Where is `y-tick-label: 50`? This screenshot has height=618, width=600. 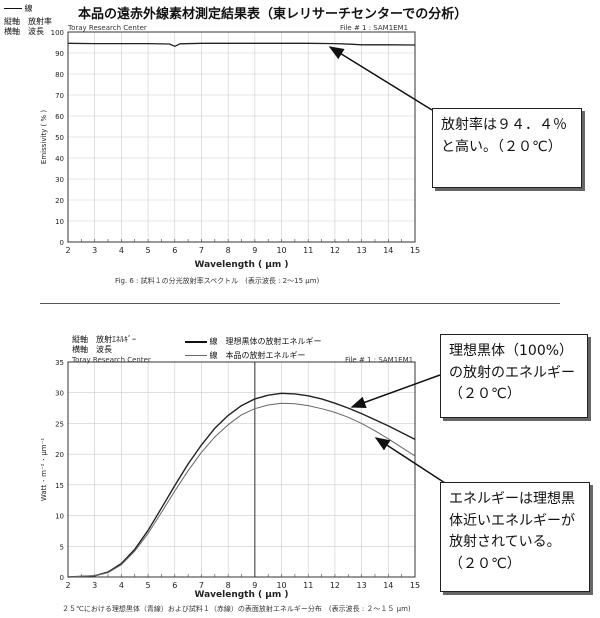 y-tick-label: 50 is located at coordinates (59, 138).